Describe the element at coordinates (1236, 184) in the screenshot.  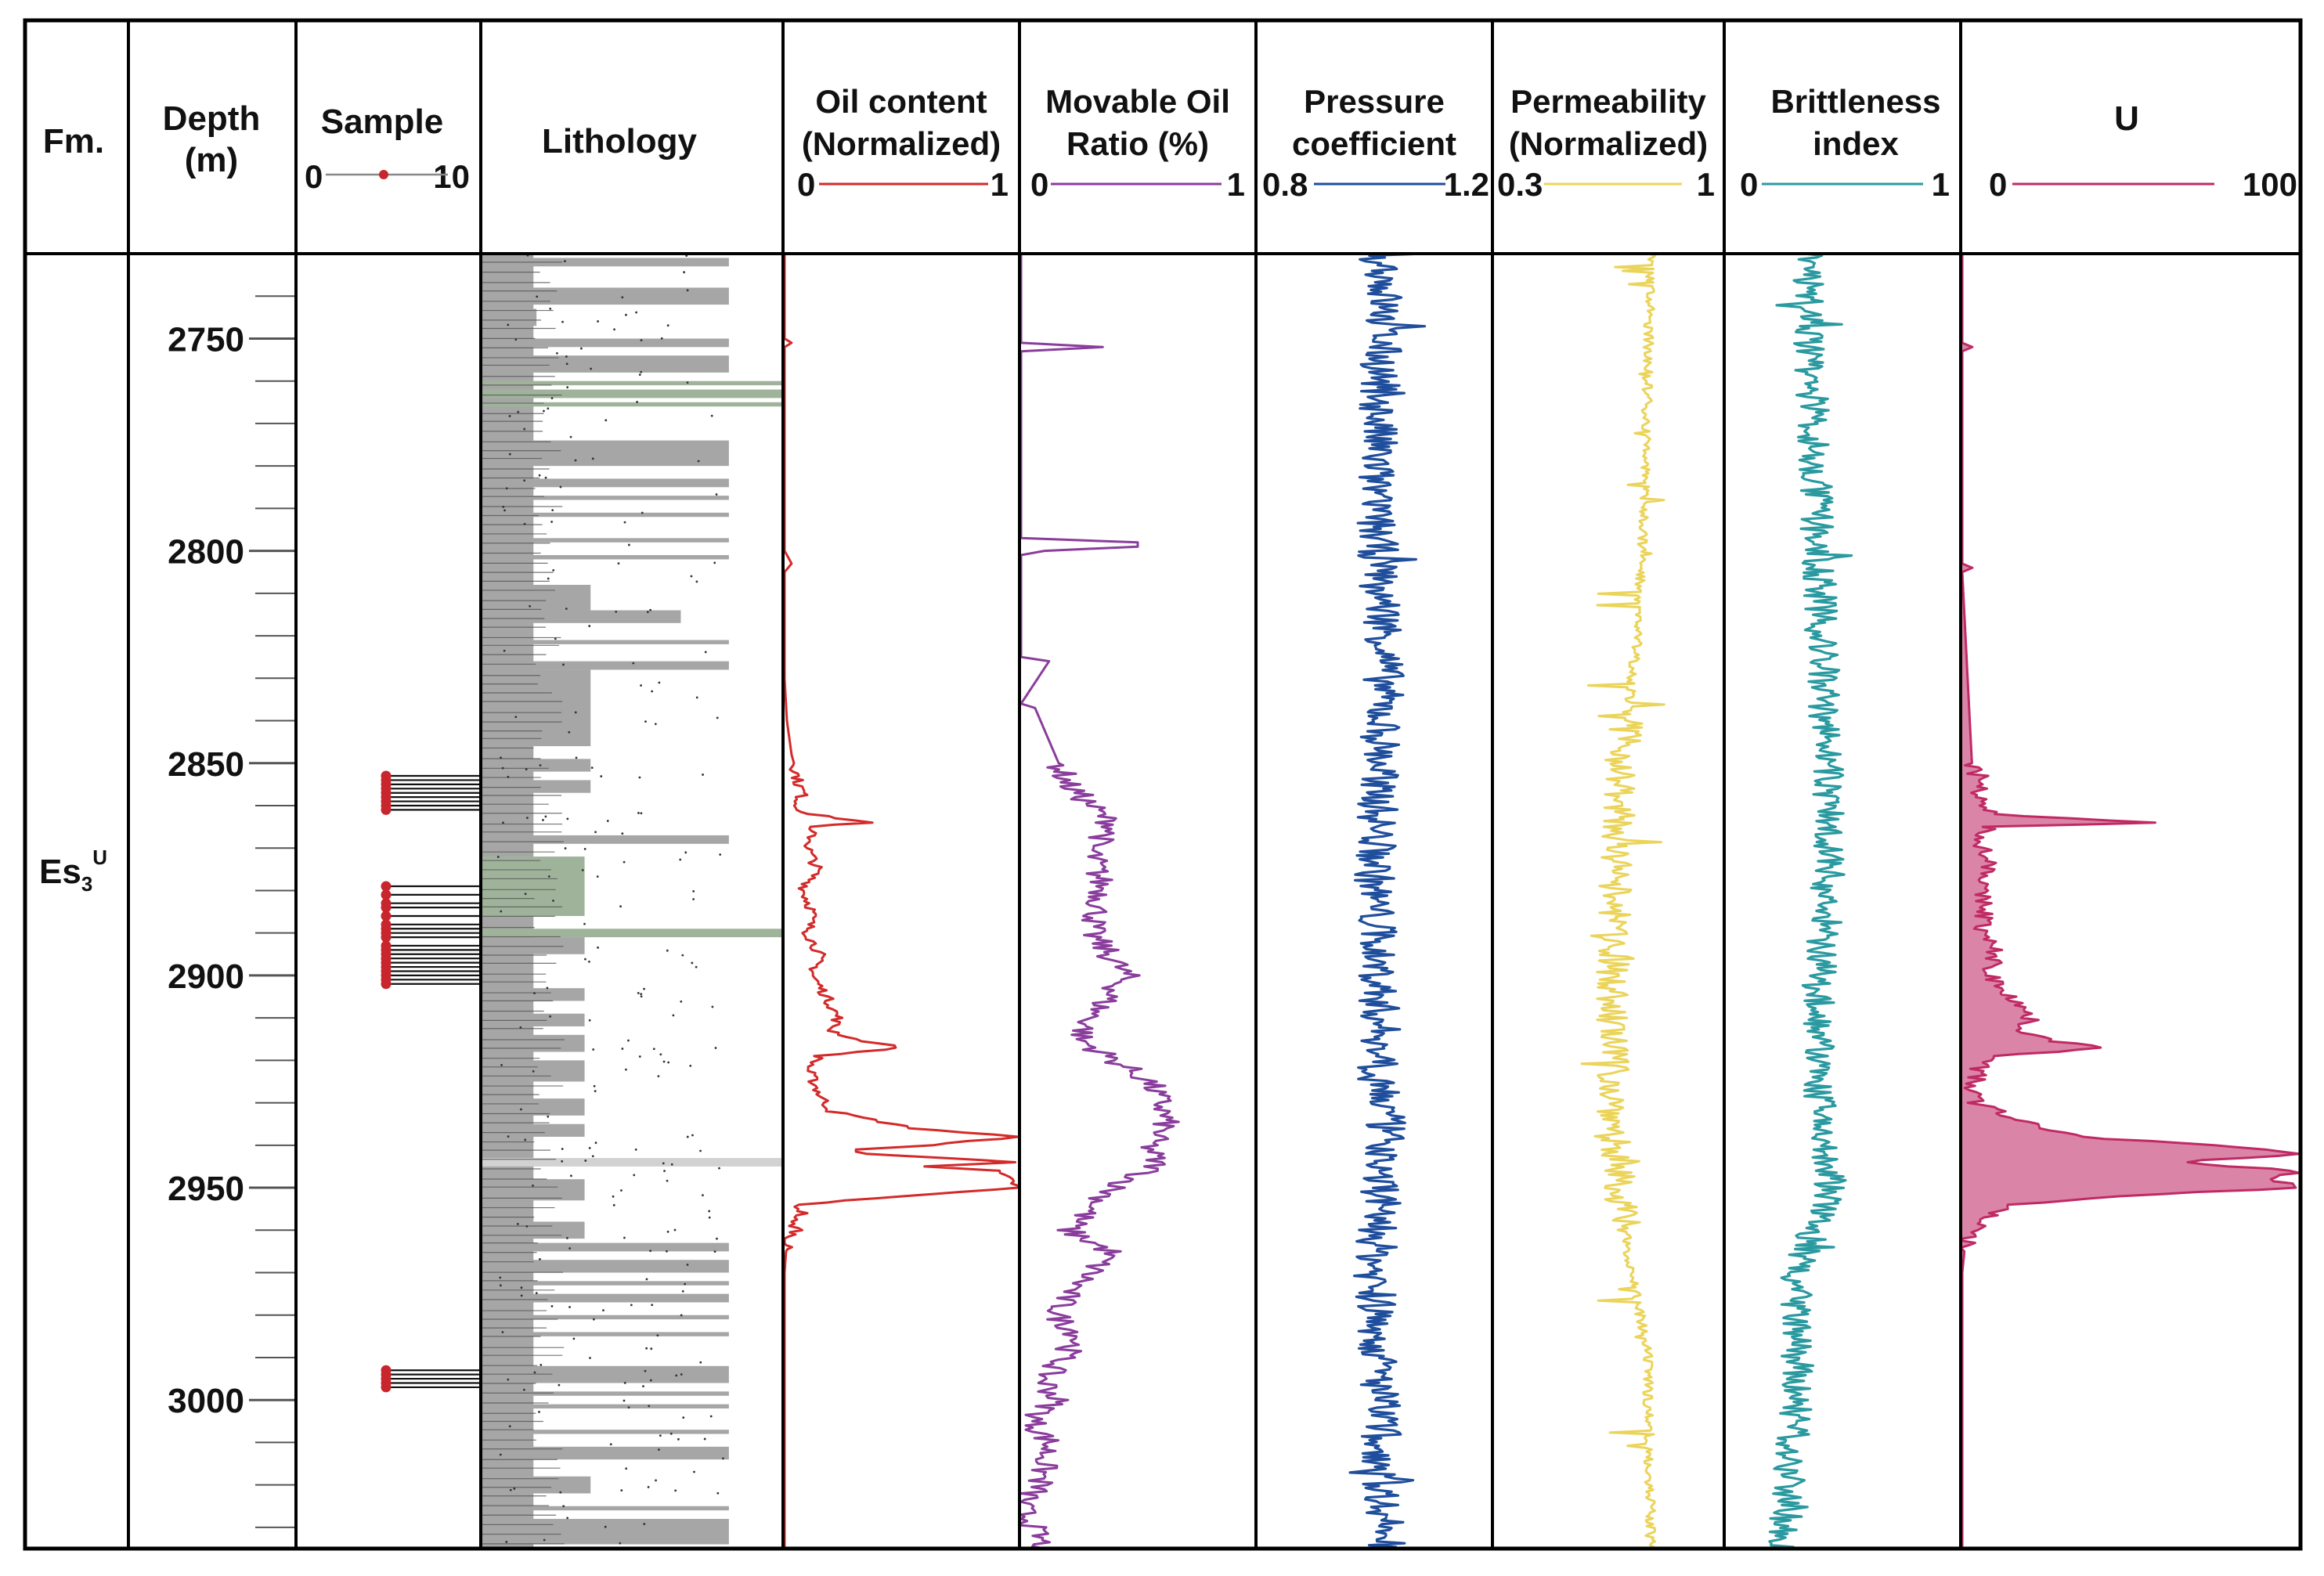
I see `mor-scale-max: 1` at that location.